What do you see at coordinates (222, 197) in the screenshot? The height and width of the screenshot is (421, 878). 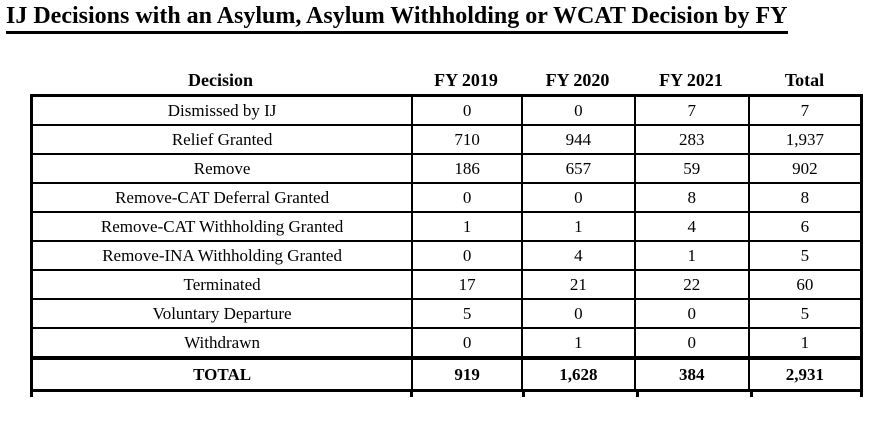 I see `decision-cell: Remove-CAT Deferral Granted` at bounding box center [222, 197].